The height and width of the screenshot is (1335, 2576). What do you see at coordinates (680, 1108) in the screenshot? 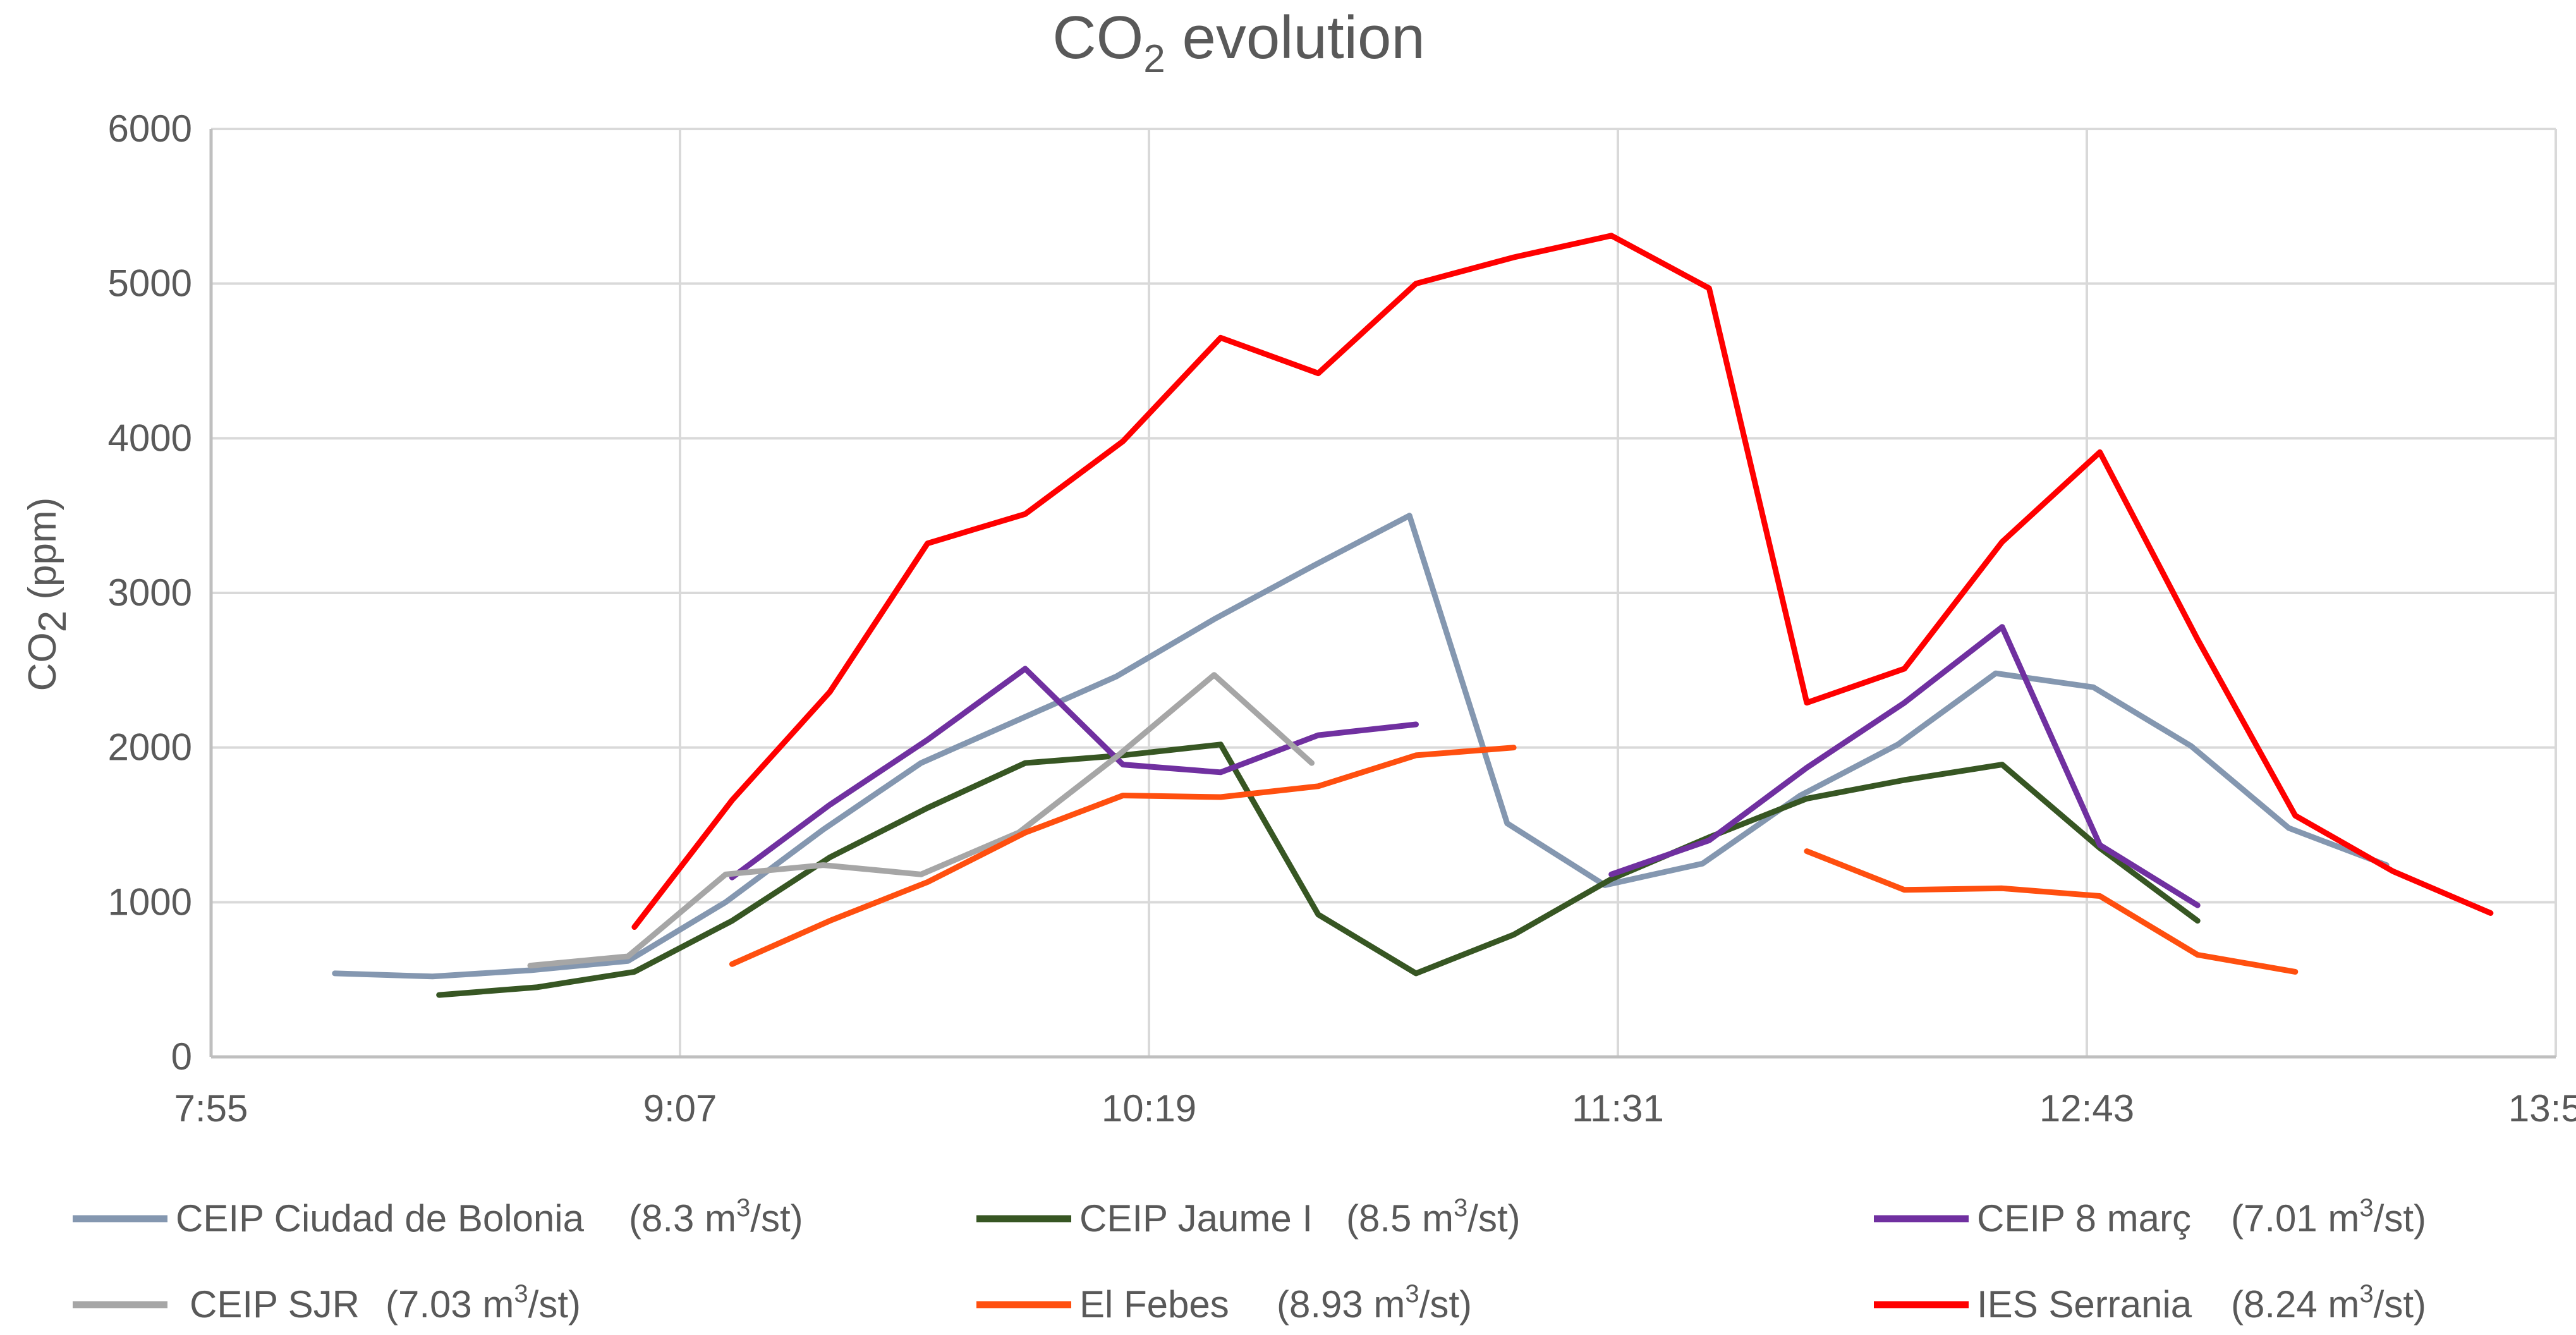
I see `x-tick-label: 9:07` at bounding box center [680, 1108].